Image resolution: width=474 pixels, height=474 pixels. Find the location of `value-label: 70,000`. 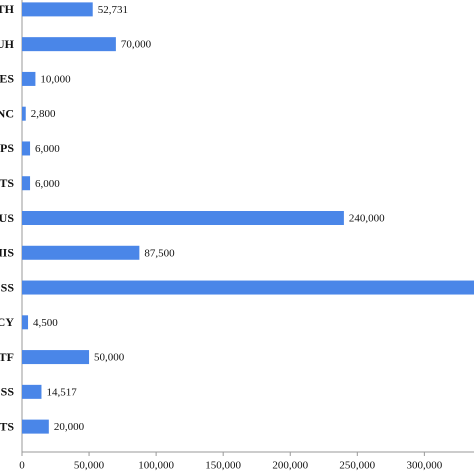

value-label: 70,000 is located at coordinates (136, 45).